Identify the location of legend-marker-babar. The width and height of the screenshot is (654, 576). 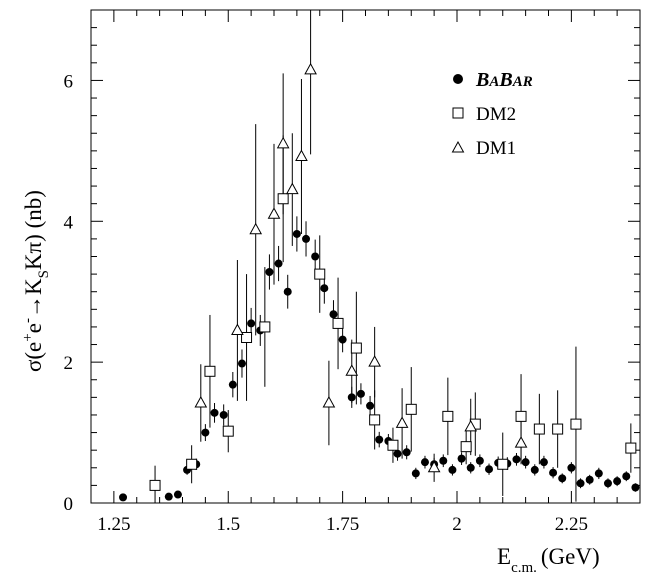
(458, 79).